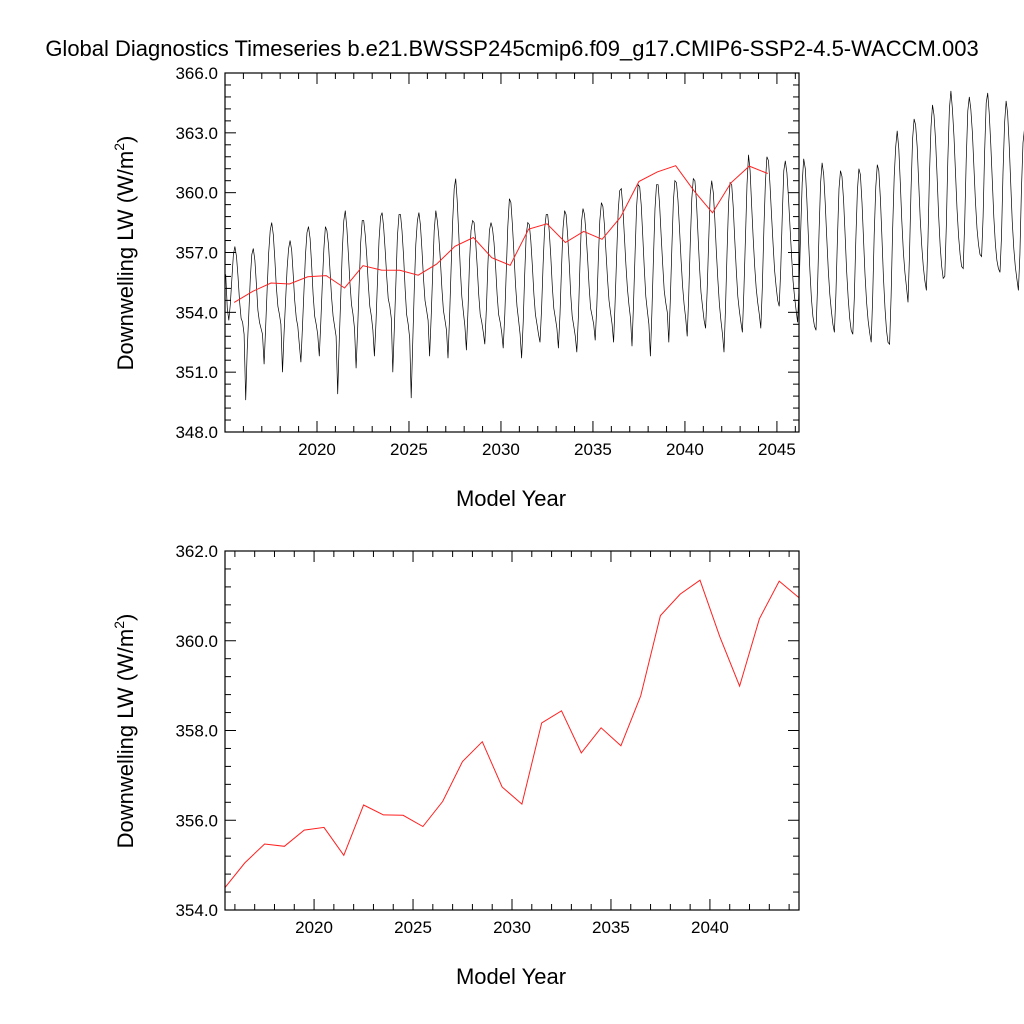  I want to click on x-axis-label-bottom: Model Year, so click(511, 976).